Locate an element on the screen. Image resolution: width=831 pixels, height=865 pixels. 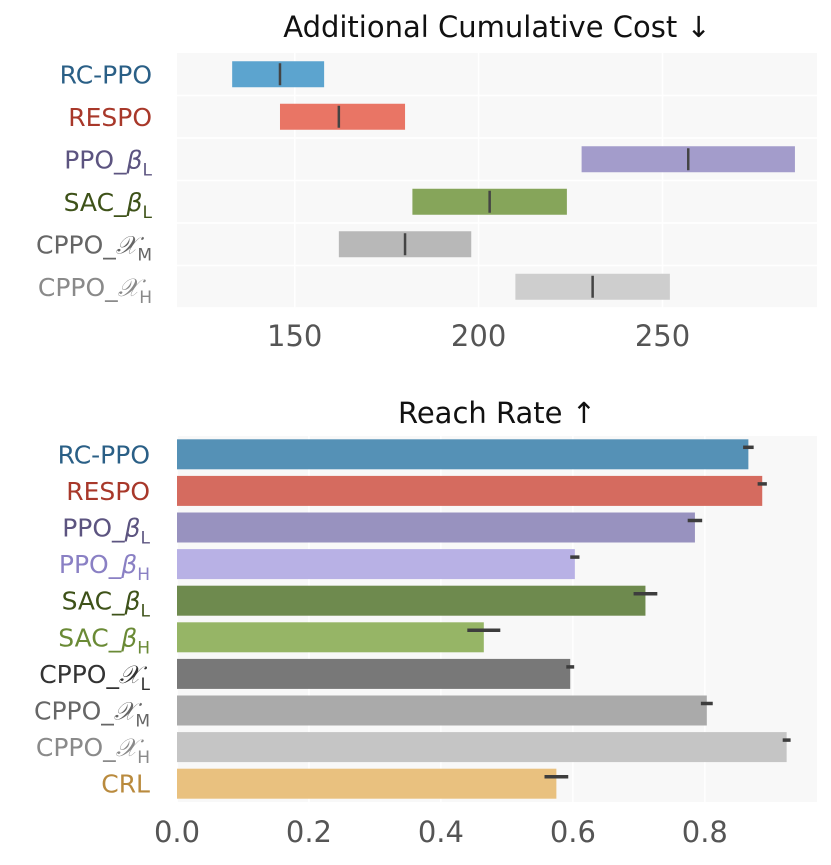
reach-bar-cppo-xh is located at coordinates (482, 747).